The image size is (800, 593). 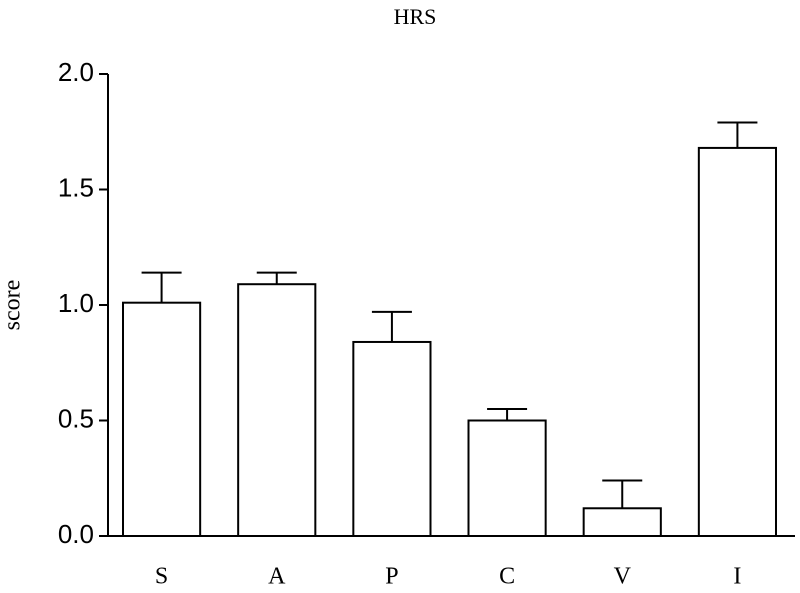 I want to click on y-tick-label: 0.0, so click(x=76, y=534).